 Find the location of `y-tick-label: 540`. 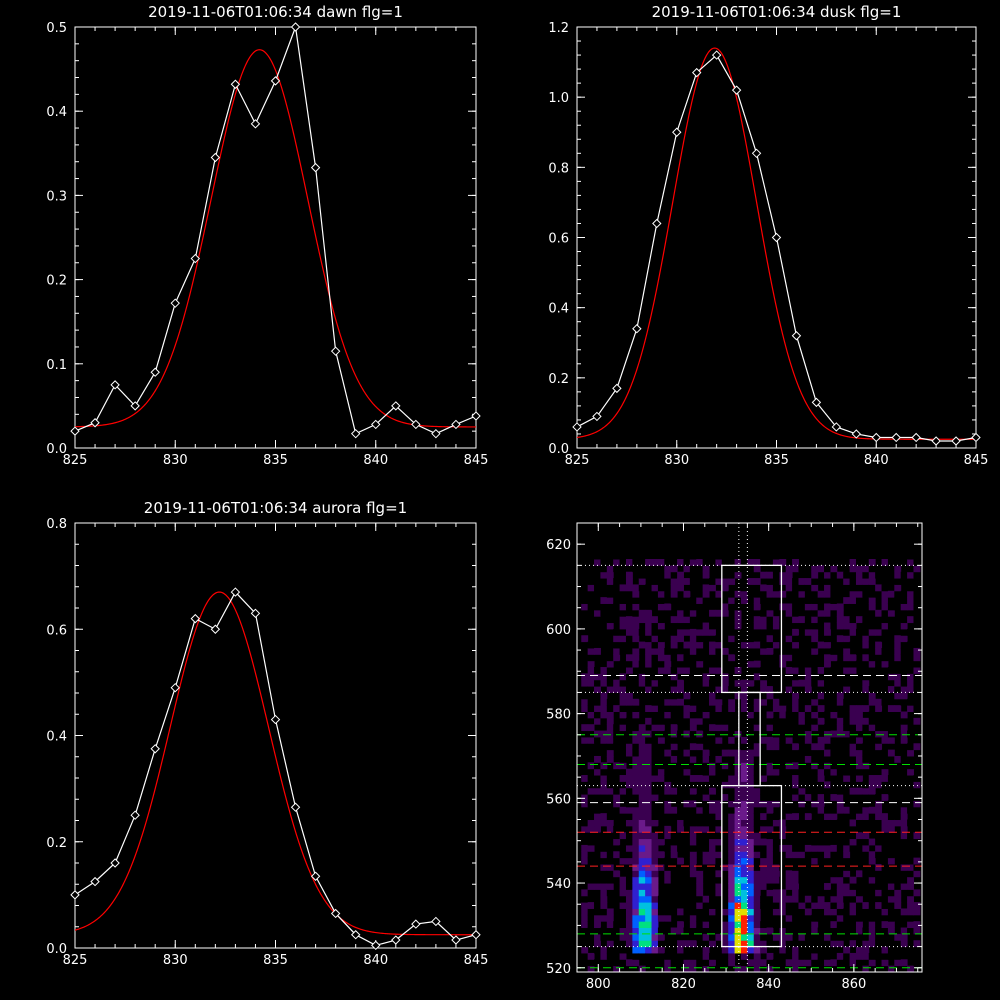

y-tick-label: 540 is located at coordinates (558, 884).